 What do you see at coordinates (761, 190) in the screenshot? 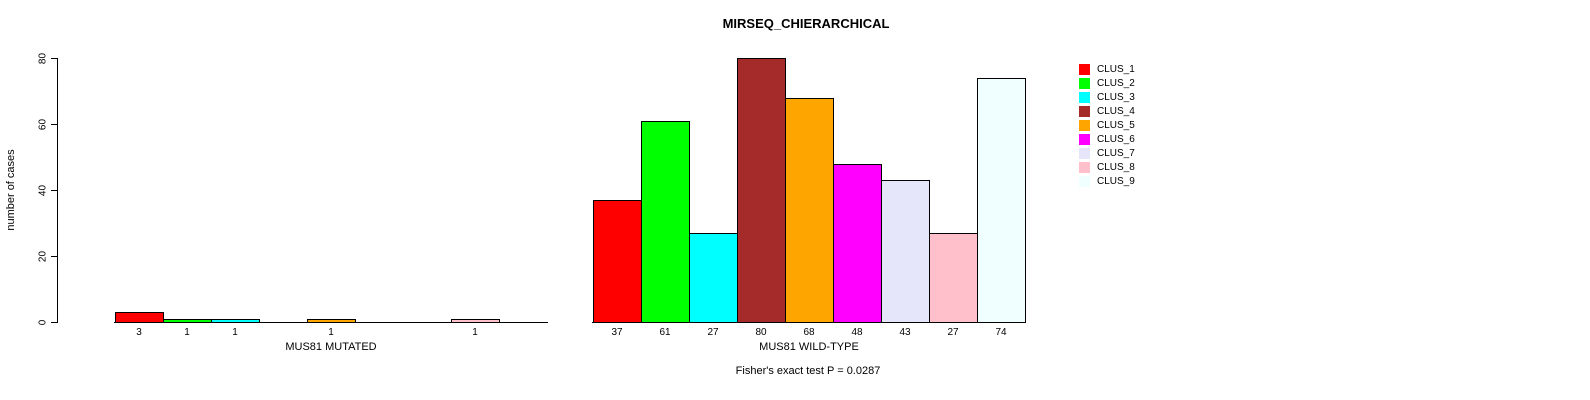
I see `bar-clus_4-wildtype` at bounding box center [761, 190].